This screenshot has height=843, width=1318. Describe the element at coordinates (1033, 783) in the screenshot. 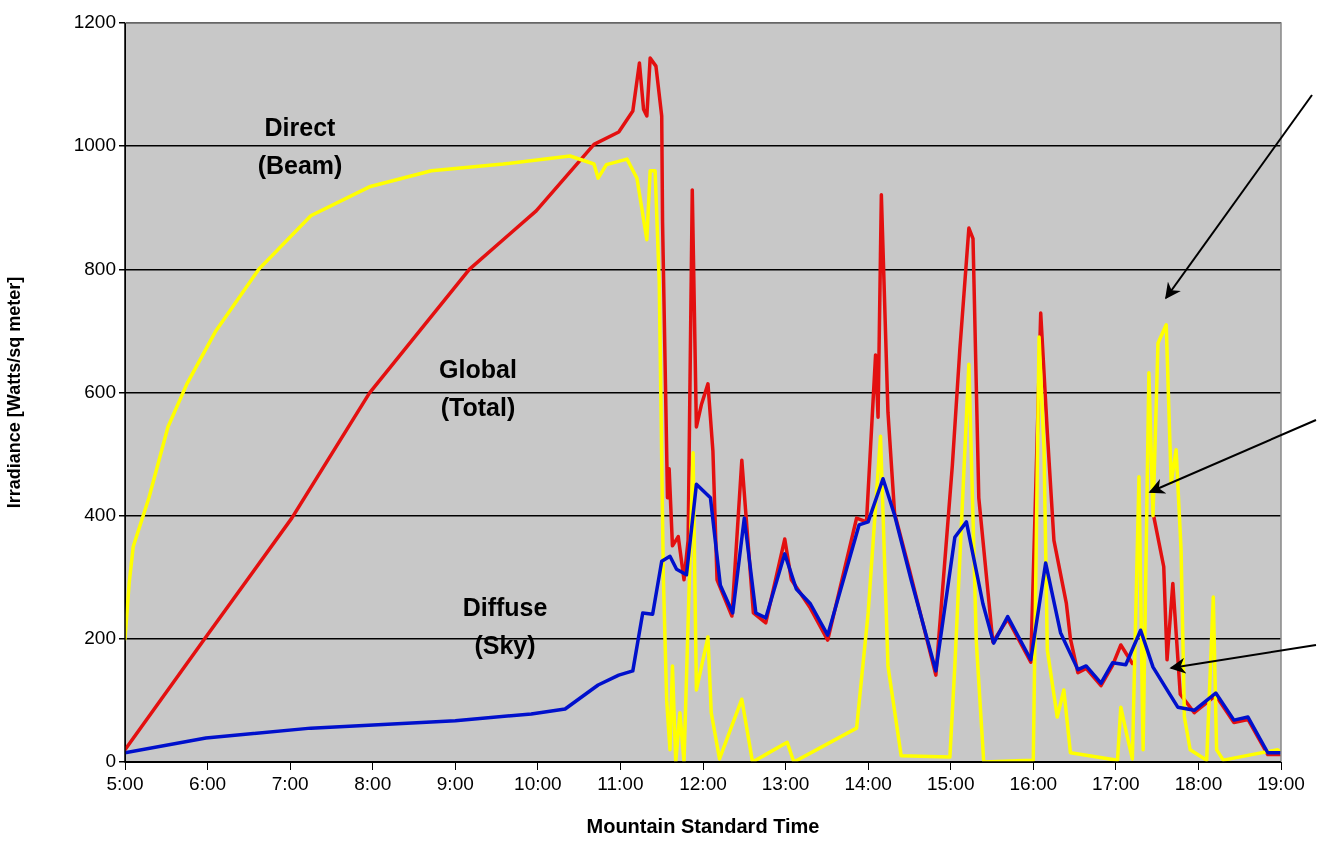

I see `x-tick-label: 16:00` at that location.